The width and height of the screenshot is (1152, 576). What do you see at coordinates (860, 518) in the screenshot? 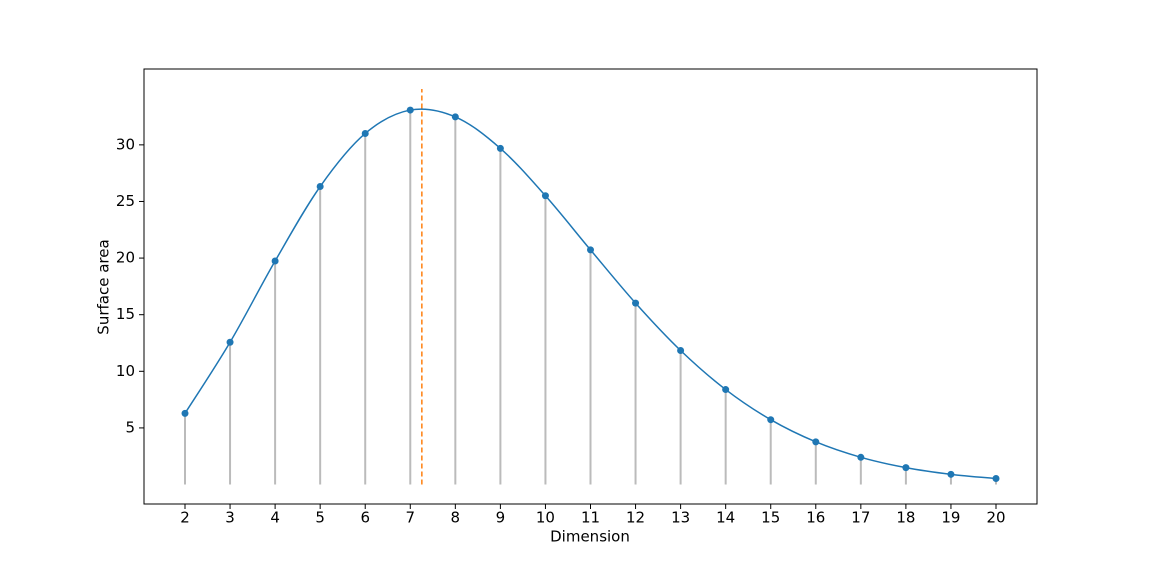
I see `x-tick-label: 17` at bounding box center [860, 518].